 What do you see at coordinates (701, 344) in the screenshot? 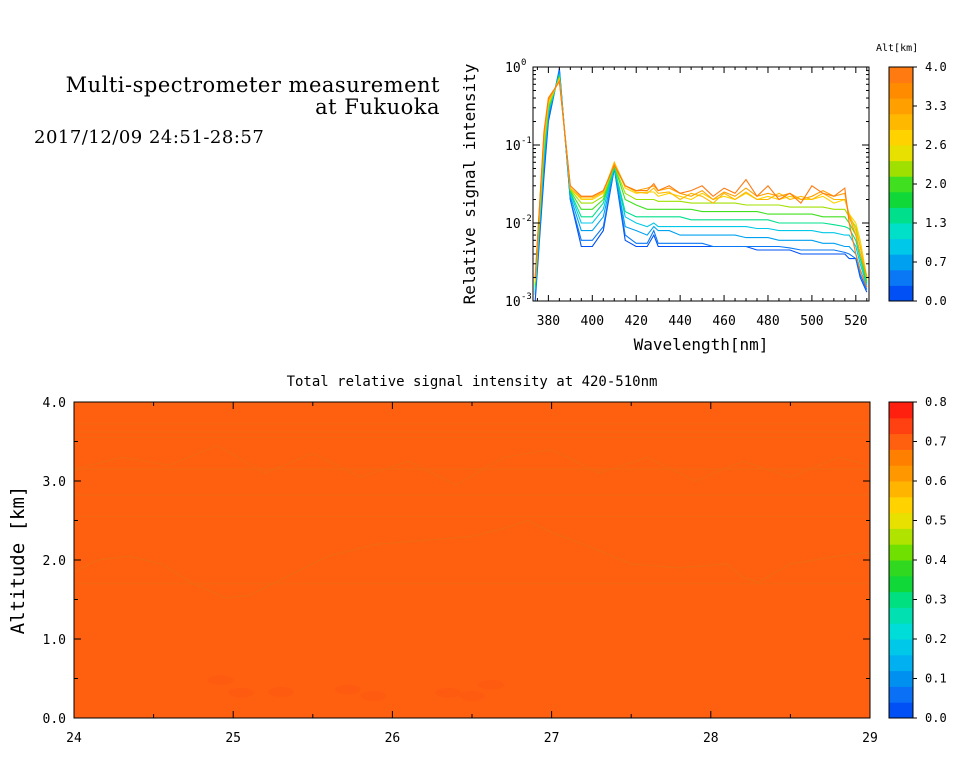
I see `spectrum-x-axis-label: Wavelength[nm]` at bounding box center [701, 344].